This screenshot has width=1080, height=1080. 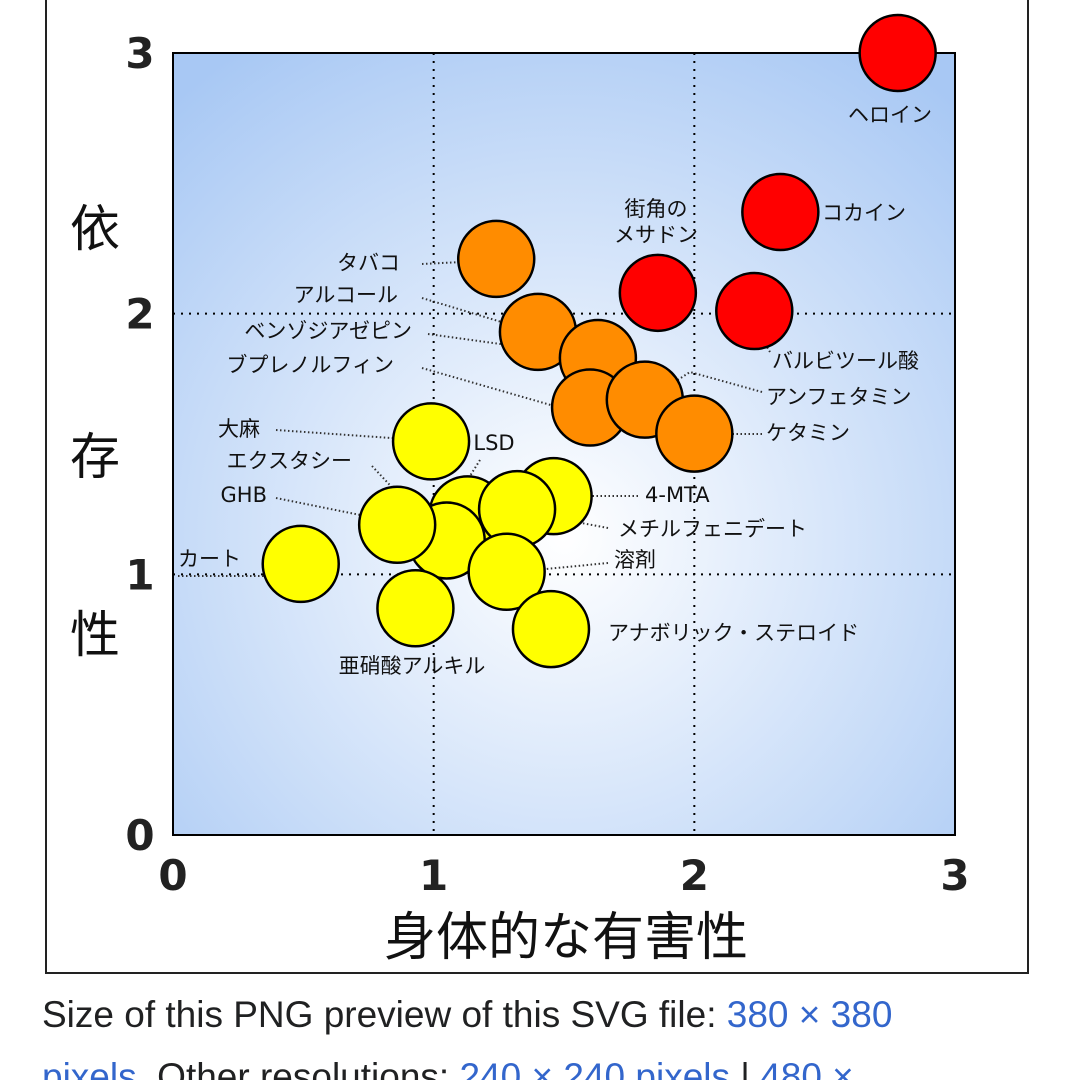 What do you see at coordinates (694, 875) in the screenshot?
I see `x-tick-label-2: 2` at bounding box center [694, 875].